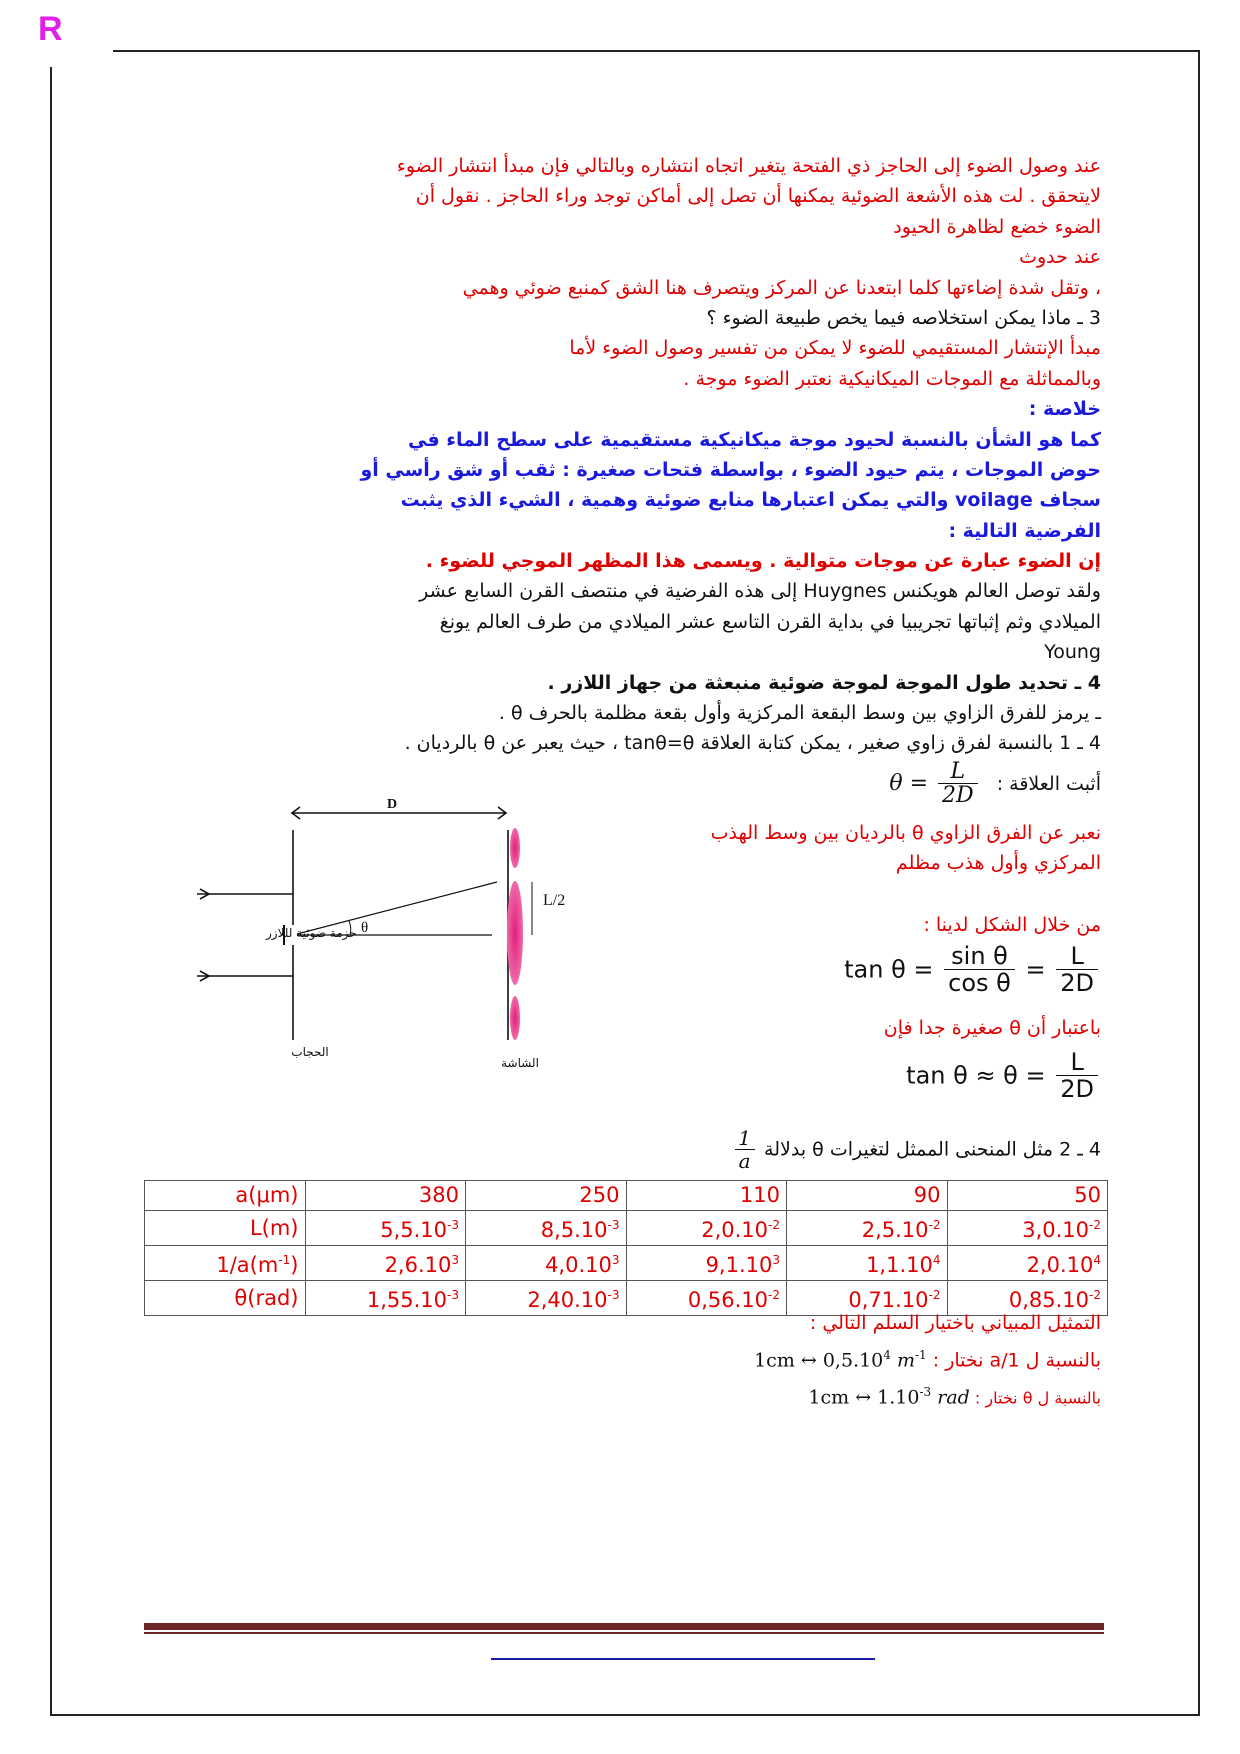 The width and height of the screenshot is (1240, 1754). I want to click on cell-mantissa: 0,56.10, so click(728, 1300).